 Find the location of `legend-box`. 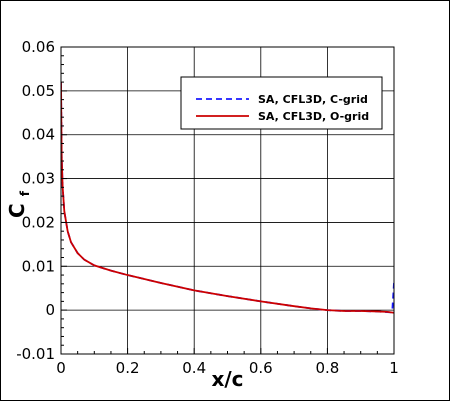

legend-box is located at coordinates (281, 103).